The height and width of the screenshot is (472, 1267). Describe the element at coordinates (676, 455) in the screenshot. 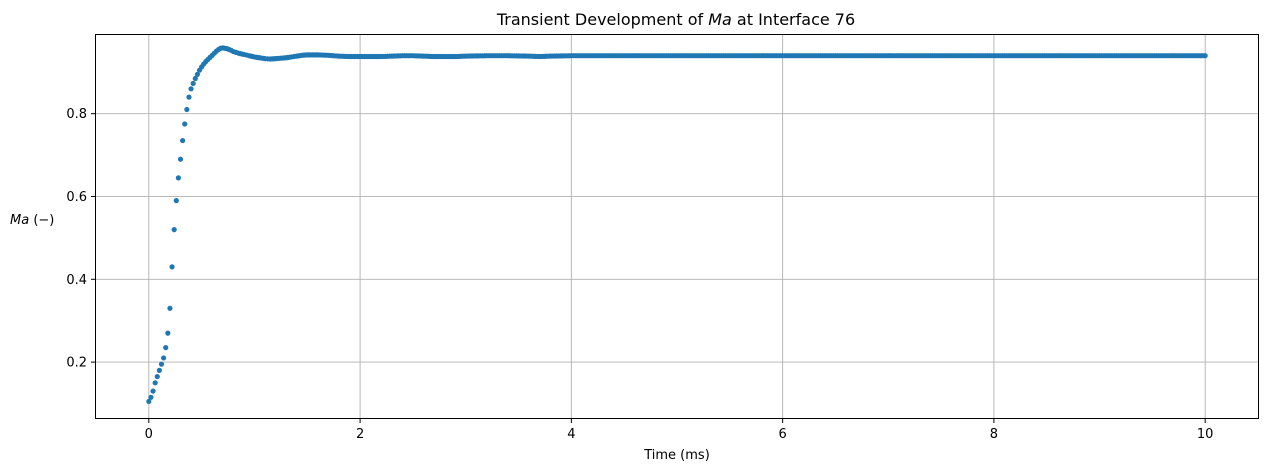

I see `x-axis-label: Time (ms)` at that location.